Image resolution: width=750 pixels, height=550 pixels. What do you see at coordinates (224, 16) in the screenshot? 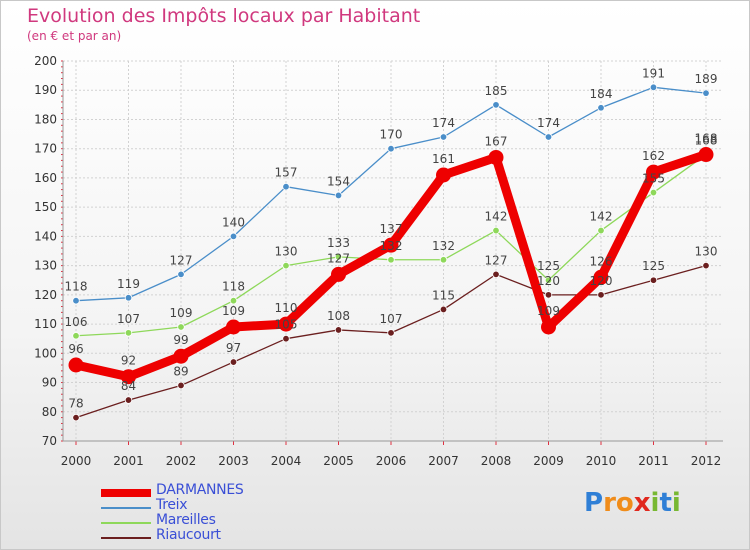
I see `chart-title: Evolution des Impôts locaux par Habitant` at bounding box center [224, 16].